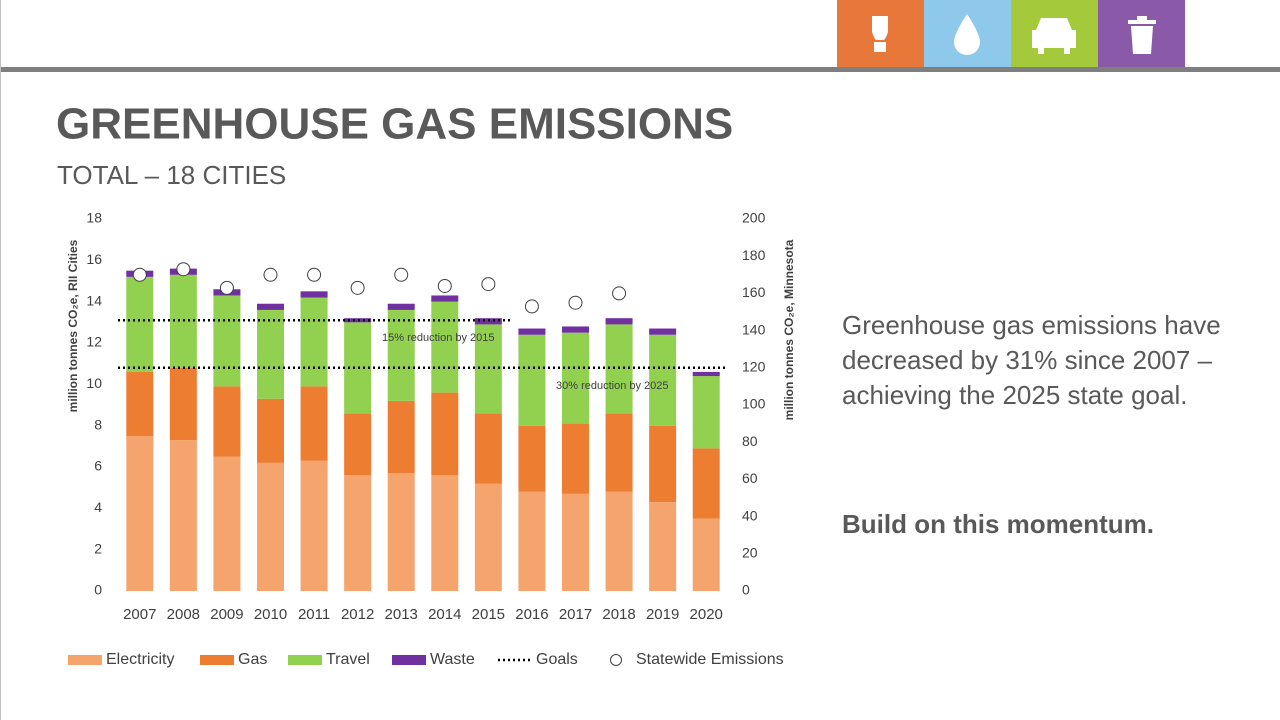 Image resolution: width=1280 pixels, height=720 pixels. What do you see at coordinates (750, 478) in the screenshot?
I see `y2-tick-label: 60` at bounding box center [750, 478].